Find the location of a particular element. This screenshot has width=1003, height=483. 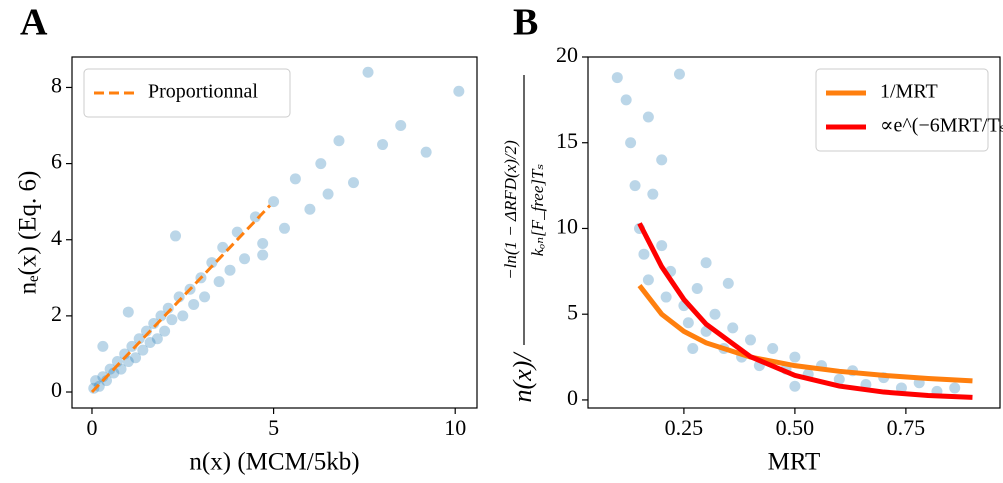

y-axis-label-denominator: kₒₙ[F_free]Tₛ is located at coordinates (537, 210).